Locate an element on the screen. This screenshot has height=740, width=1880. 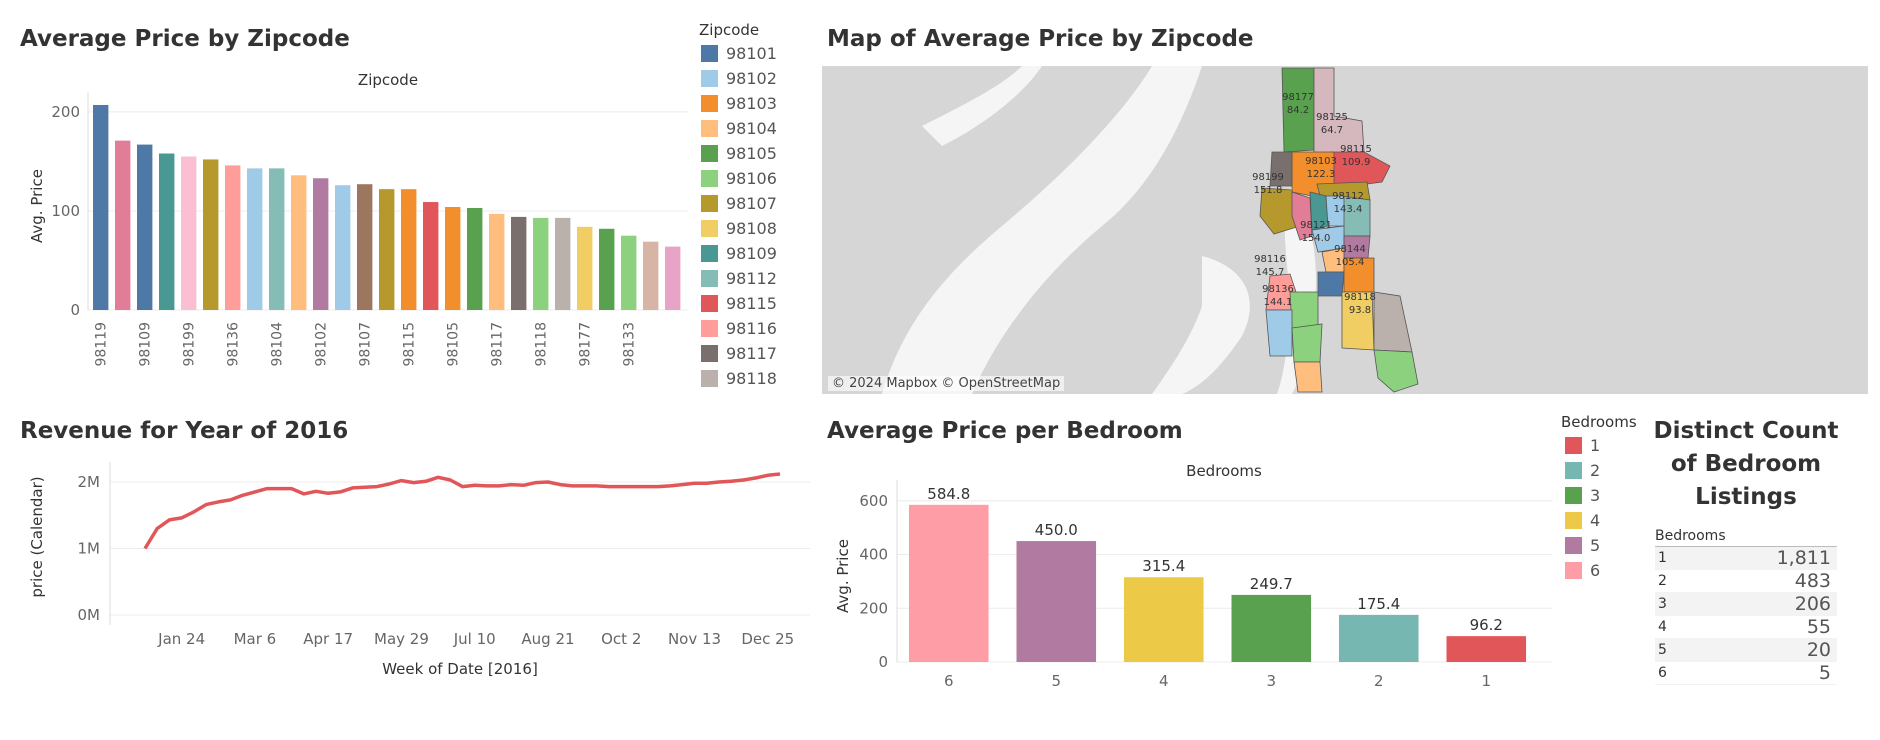
zip-legend-item: 98105 is located at coordinates (739, 153).